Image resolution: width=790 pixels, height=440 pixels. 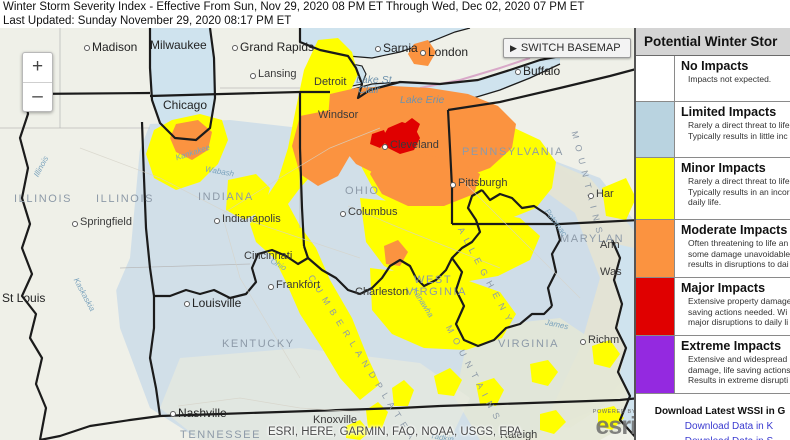 What do you see at coordinates (720, 411) in the screenshot?
I see `download-title: Download Latest WSSI in G` at bounding box center [720, 411].